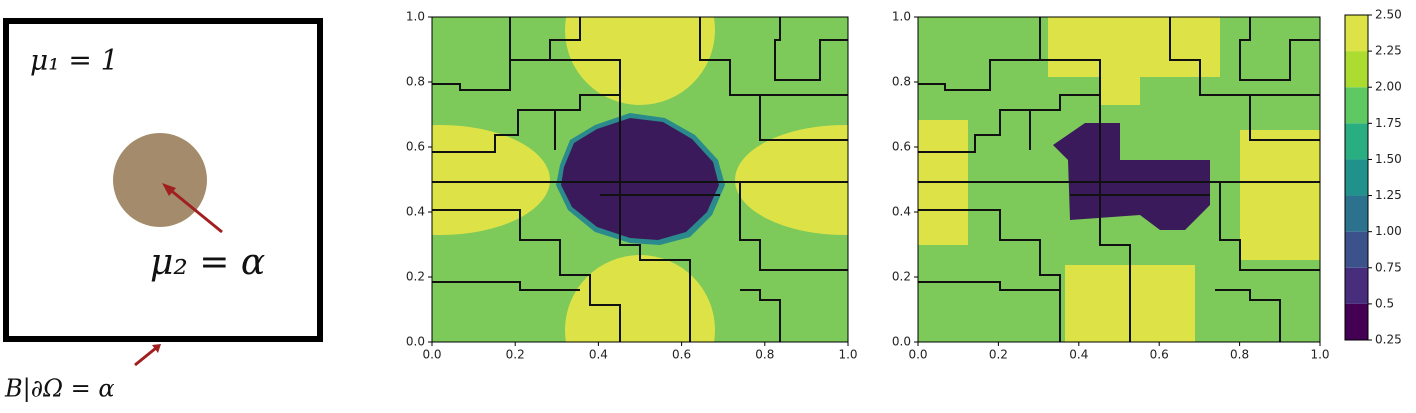 This screenshot has width=1416, height=413. What do you see at coordinates (1384, 303) in the screenshot?
I see `colorbar-tick-label: 0.5` at bounding box center [1384, 303].